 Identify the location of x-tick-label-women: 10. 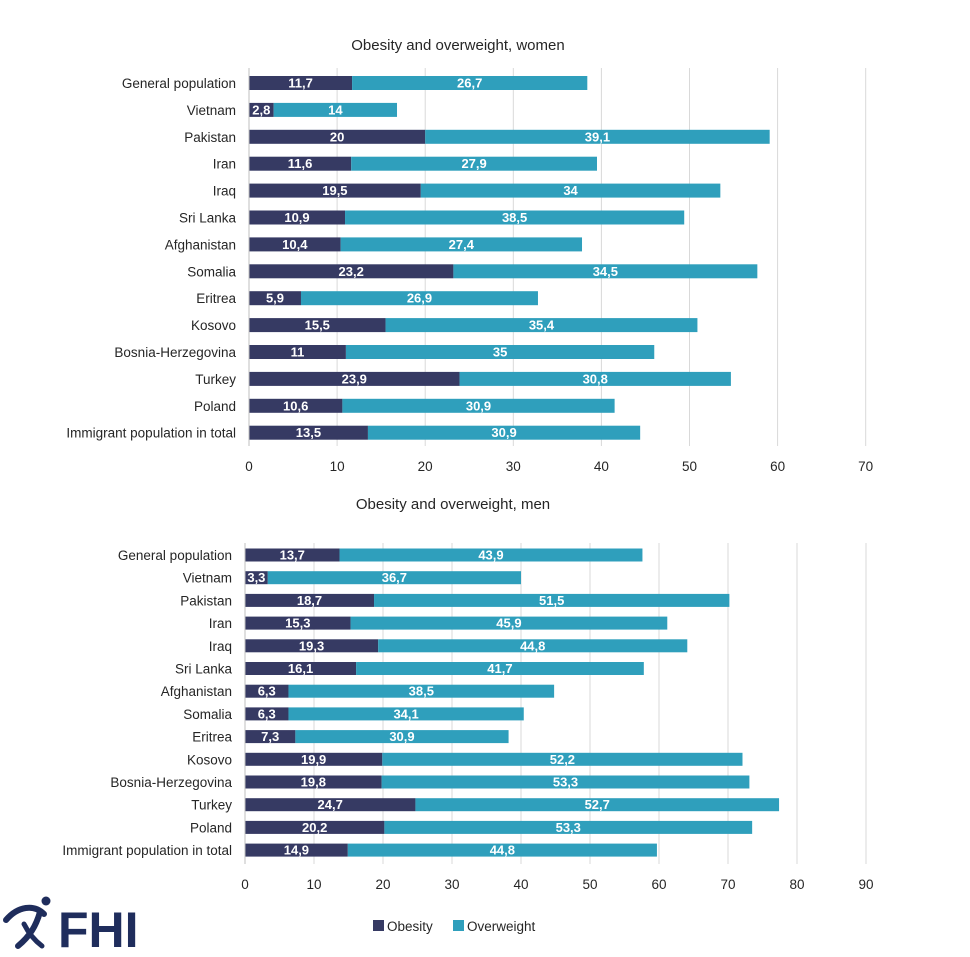
(337, 466).